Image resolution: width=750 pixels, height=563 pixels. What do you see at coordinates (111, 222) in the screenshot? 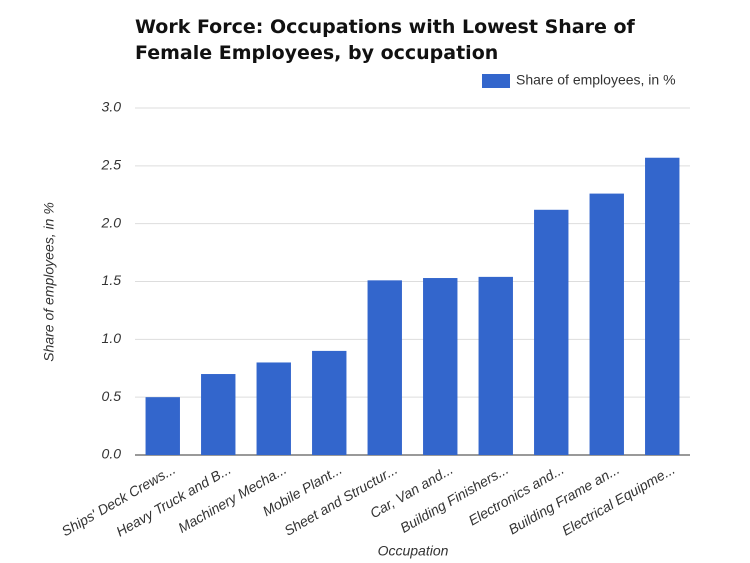
I see `y-tick-label: 2.0` at bounding box center [111, 222].